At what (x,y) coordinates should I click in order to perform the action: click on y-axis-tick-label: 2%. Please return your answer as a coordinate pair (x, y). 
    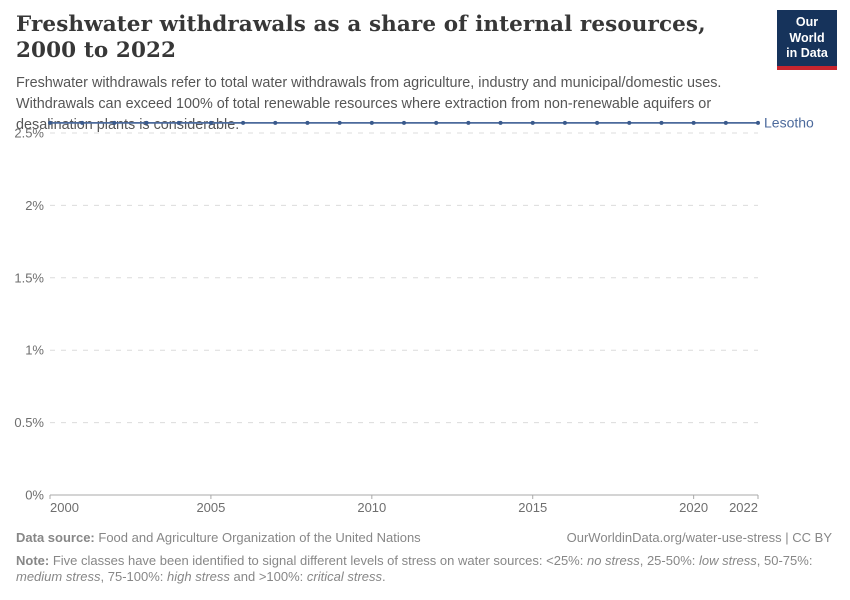
    Looking at the image, I should click on (34, 205).